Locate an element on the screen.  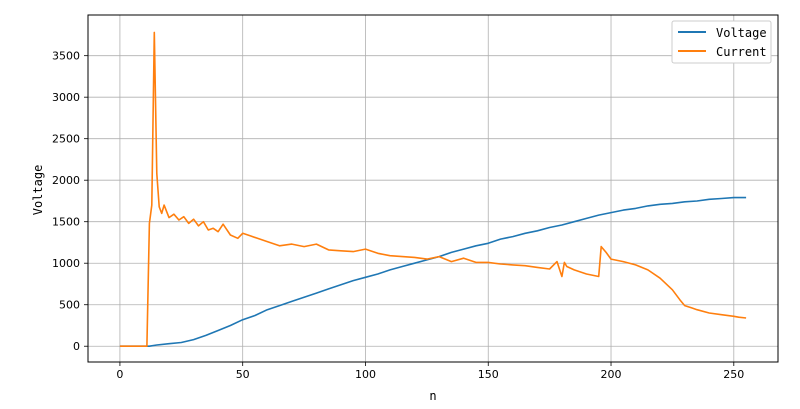
y-tick-label: 2500 is located at coordinates (66, 139).